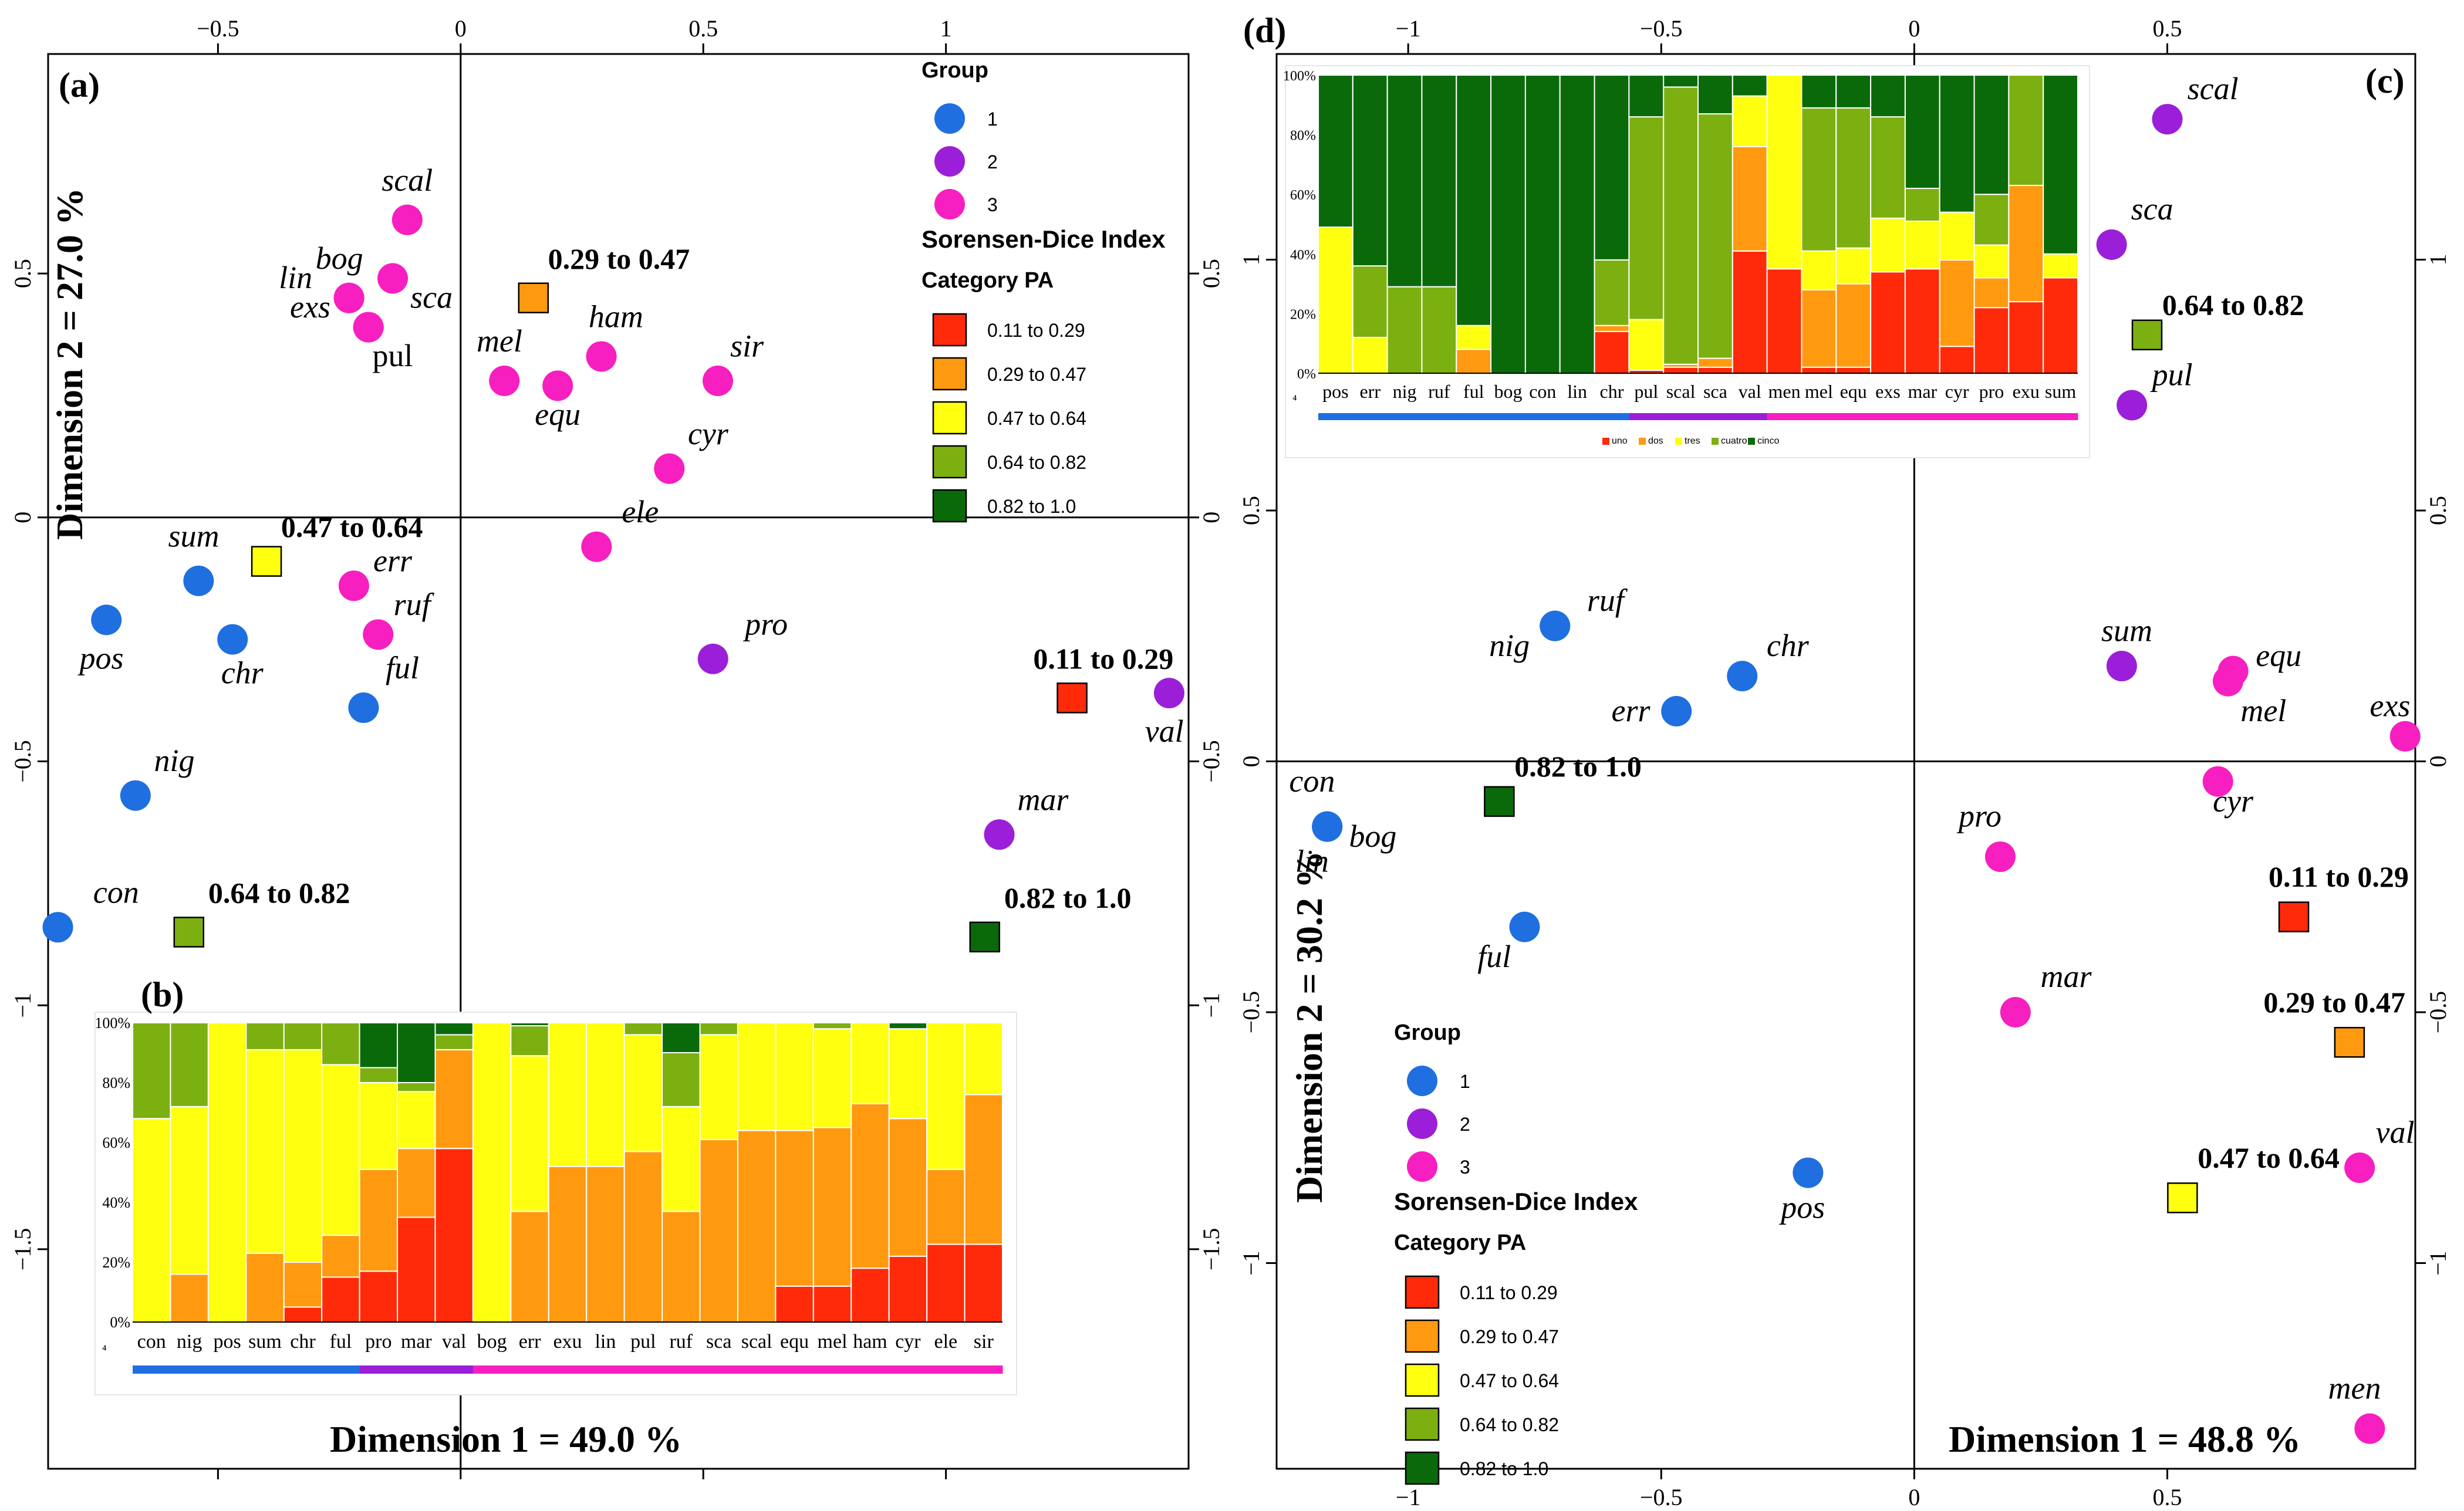 The image size is (2464, 1511). What do you see at coordinates (1251, 1013) in the screenshot?
I see `y-tick-label-left: −0.5` at bounding box center [1251, 1013].